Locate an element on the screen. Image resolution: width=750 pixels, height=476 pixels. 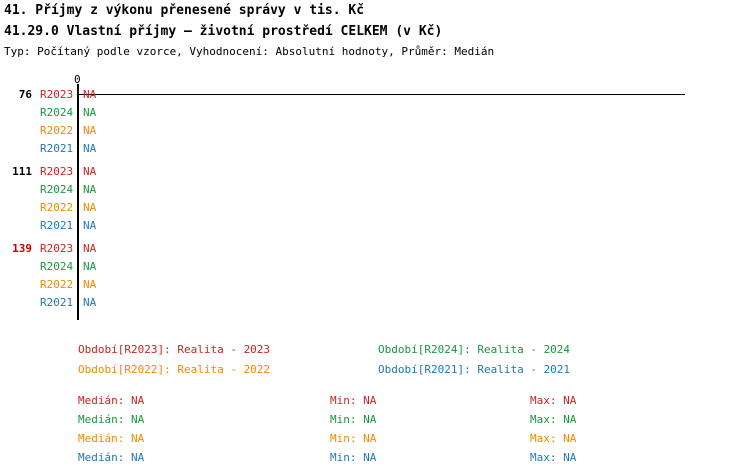
chart-row: 139 R2023 NA is located at coordinates (375, 249).